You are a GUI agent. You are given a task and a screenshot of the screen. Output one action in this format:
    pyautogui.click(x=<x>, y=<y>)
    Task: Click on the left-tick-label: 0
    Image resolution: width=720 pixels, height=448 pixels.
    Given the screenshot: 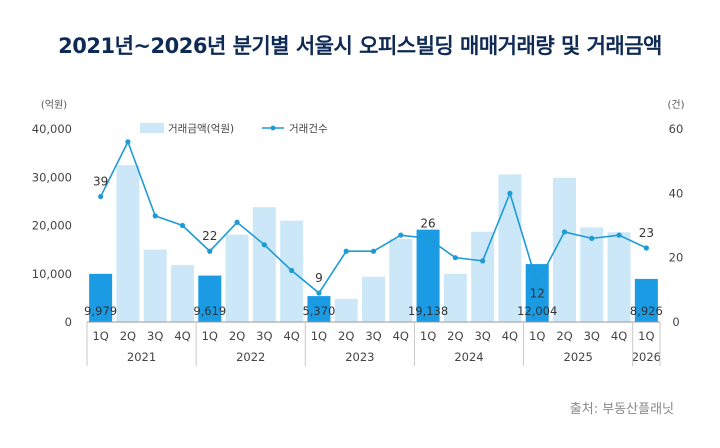 What is the action you would take?
    pyautogui.click(x=68, y=322)
    